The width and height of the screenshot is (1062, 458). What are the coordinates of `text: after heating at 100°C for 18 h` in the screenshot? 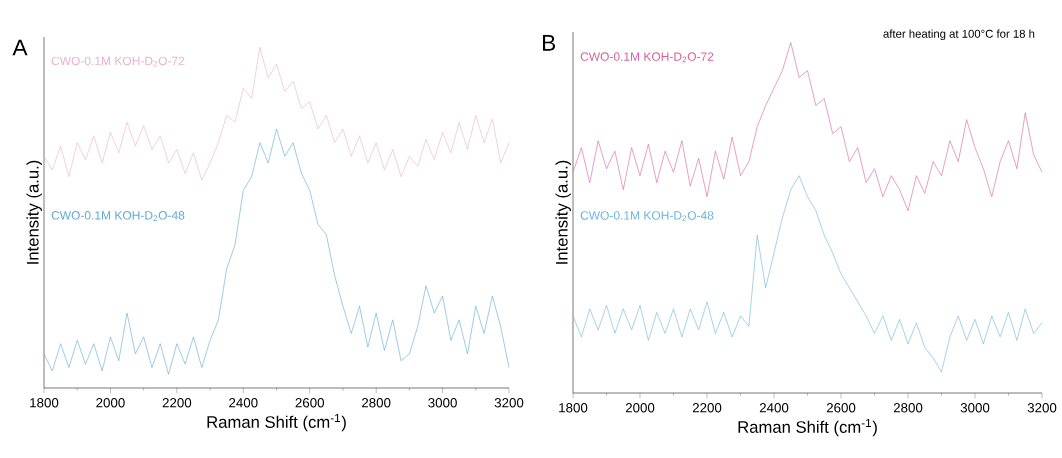 It's located at (959, 35).